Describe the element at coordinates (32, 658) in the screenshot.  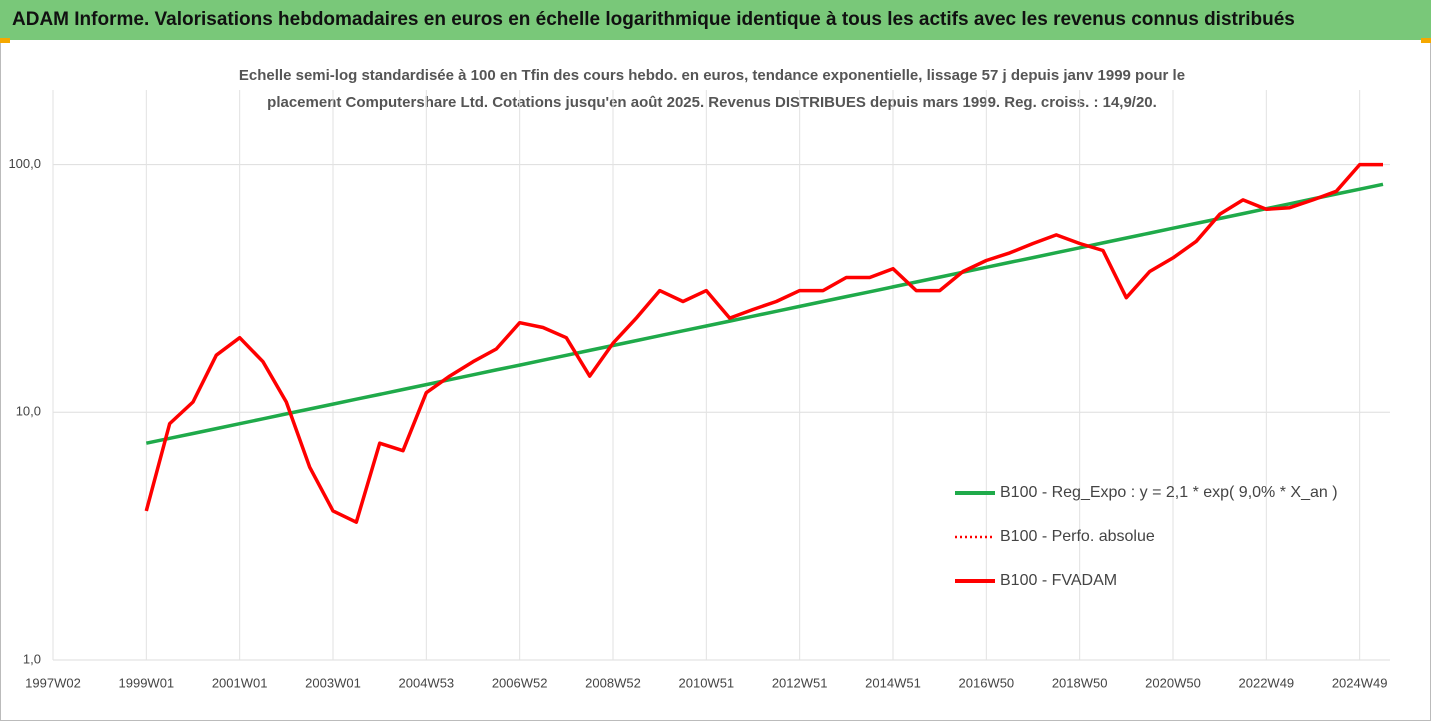
I see `y-tick-label: 1,0` at that location.